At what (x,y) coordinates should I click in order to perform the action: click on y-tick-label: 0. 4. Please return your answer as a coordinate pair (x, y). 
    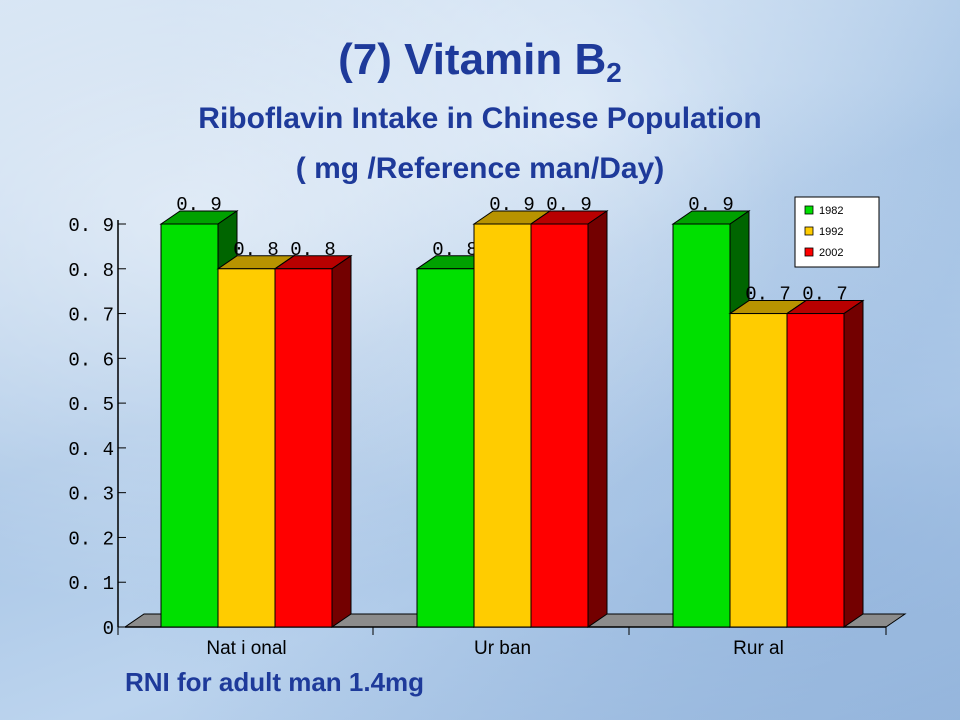
    Looking at the image, I should click on (91, 450).